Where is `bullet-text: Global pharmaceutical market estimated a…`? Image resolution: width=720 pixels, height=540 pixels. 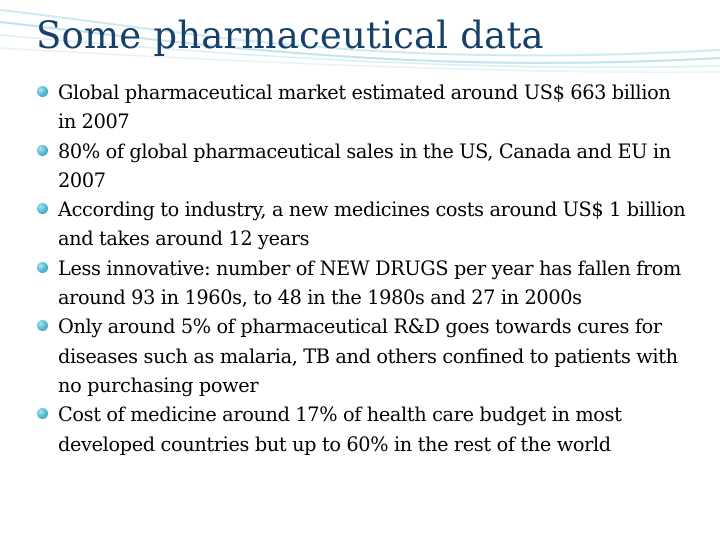 bullet-text: Global pharmaceutical market estimated a… is located at coordinates (364, 107).